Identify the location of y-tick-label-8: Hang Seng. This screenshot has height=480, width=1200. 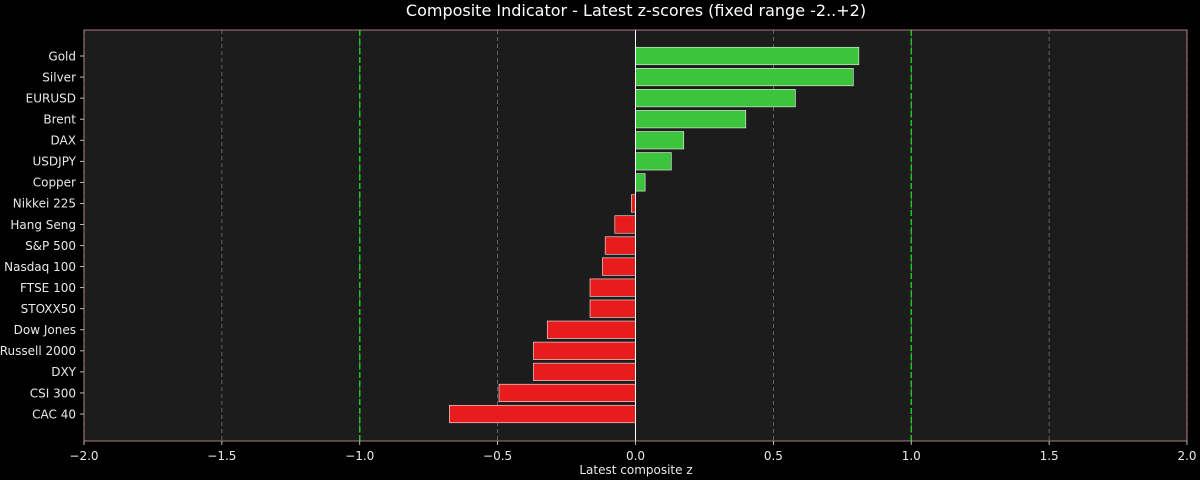
(43, 225).